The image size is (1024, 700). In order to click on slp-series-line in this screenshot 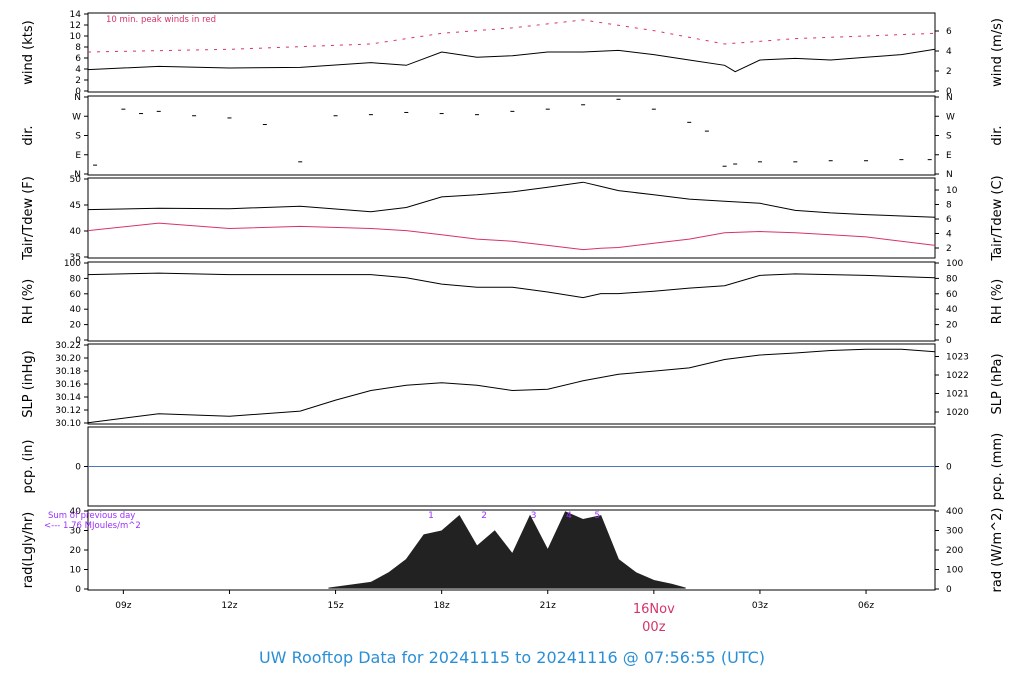, I will do `click(511, 386)`.